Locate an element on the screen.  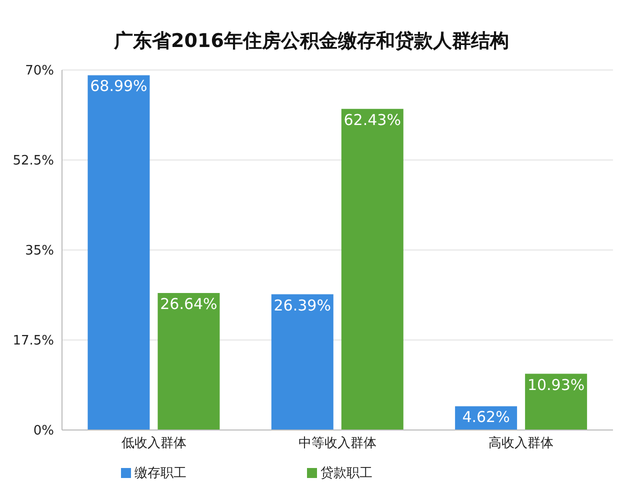
y-tick-label: 70% is located at coordinates (39, 71).